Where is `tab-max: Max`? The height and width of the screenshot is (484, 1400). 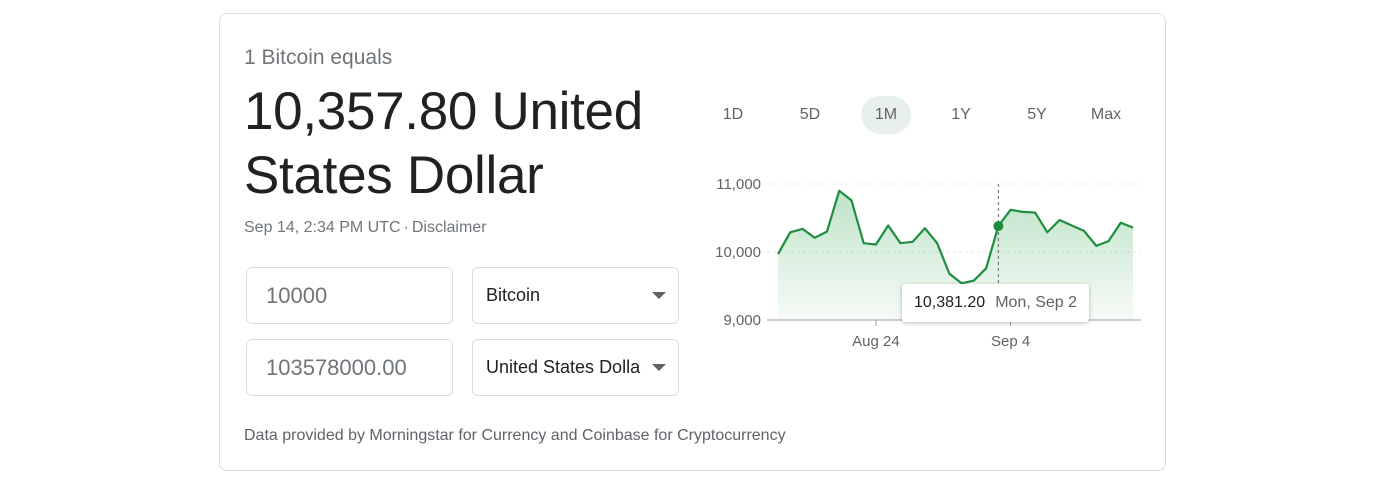 tab-max: Max is located at coordinates (1106, 114).